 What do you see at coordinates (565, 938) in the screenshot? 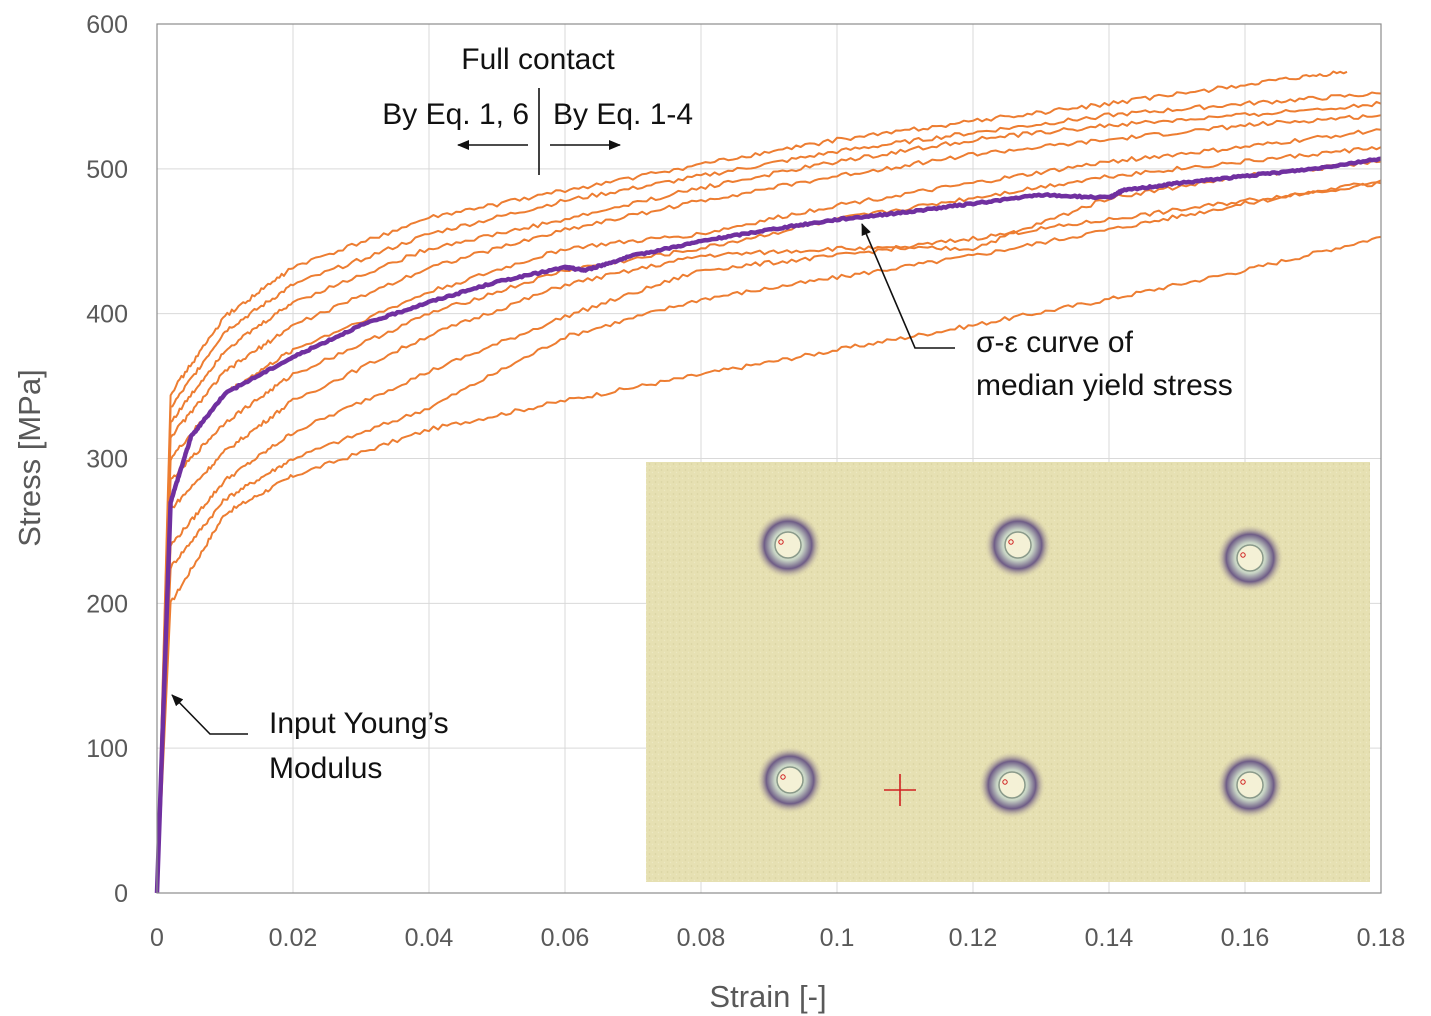
I see `x-tick-label: 0.06` at bounding box center [565, 938].